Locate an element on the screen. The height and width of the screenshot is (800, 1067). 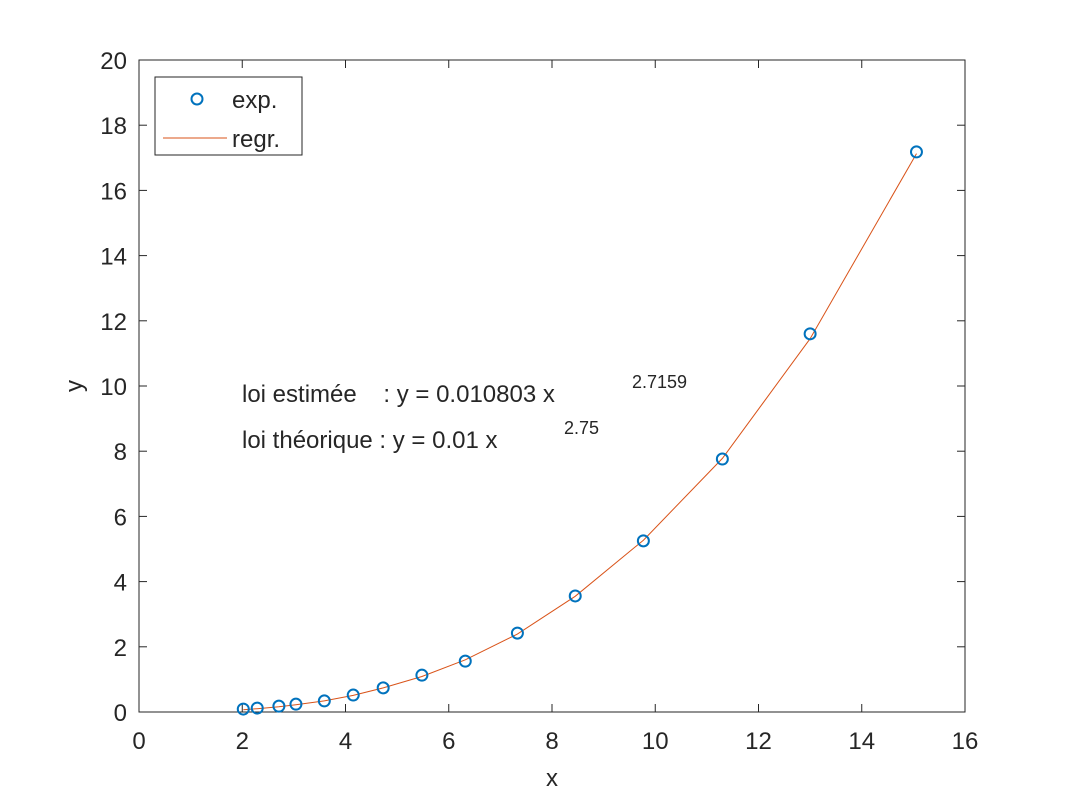
y-tick-label: 2 is located at coordinates (120, 648).